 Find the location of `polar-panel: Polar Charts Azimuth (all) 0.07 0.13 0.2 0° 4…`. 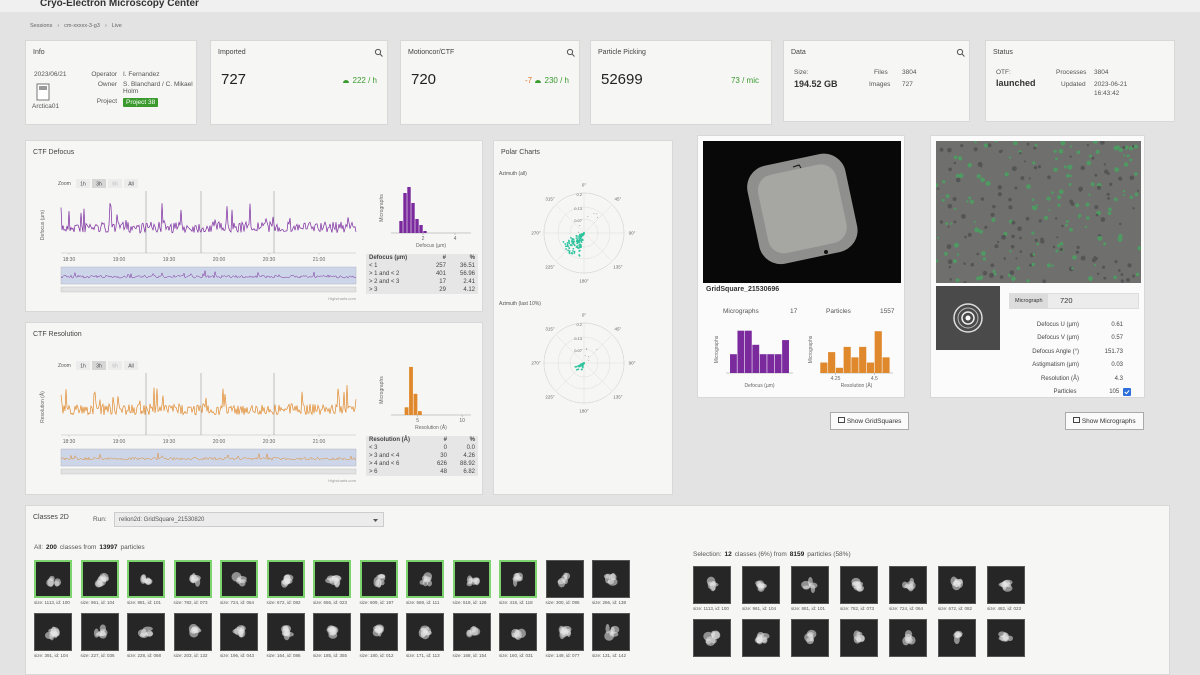

polar-panel: Polar Charts Azimuth (all) 0.07 0.13 0.2 0° 4… is located at coordinates (583, 317).